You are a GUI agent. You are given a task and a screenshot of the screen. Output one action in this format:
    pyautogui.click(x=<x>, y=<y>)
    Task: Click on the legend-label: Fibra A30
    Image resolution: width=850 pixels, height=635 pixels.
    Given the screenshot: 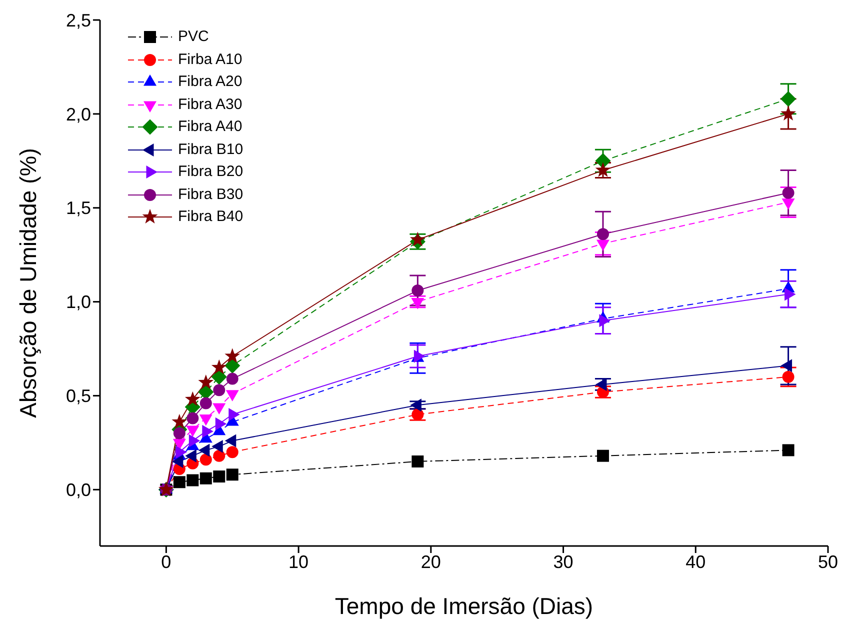 What is the action you would take?
    pyautogui.click(x=210, y=104)
    